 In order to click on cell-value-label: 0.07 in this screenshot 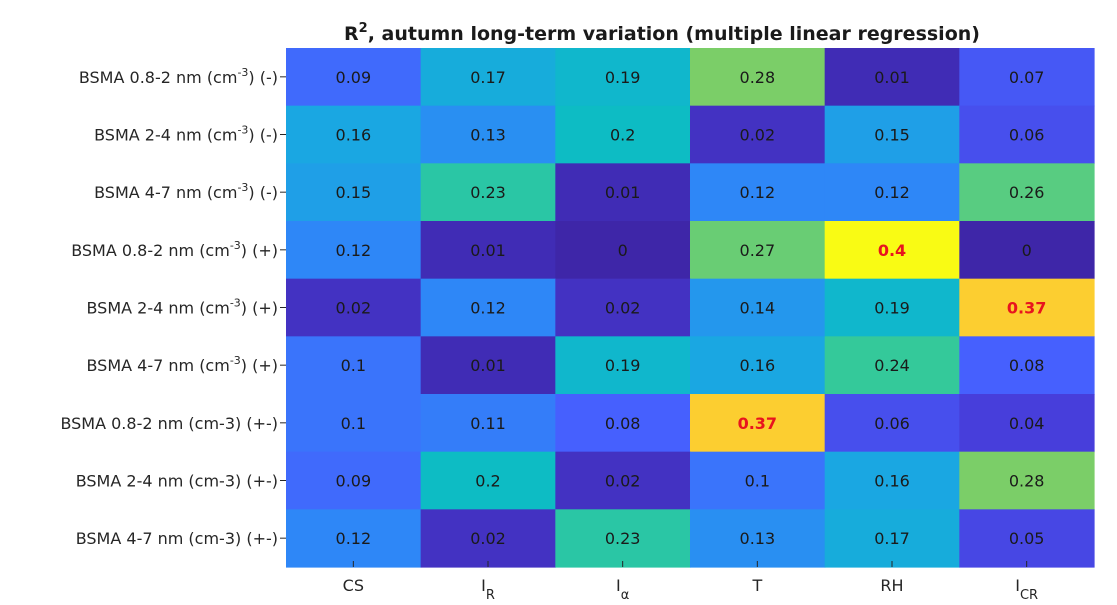, I will do `click(1027, 77)`.